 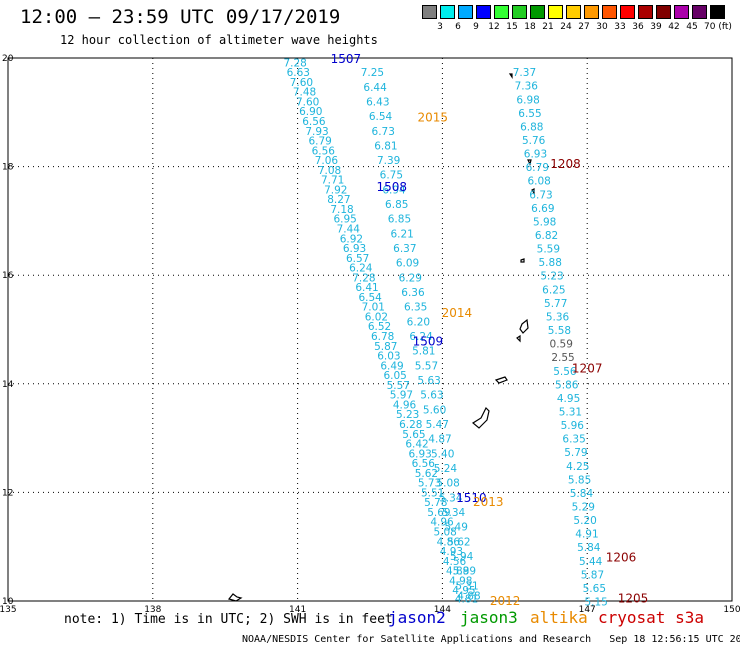 What do you see at coordinates (501, 380) in the screenshot?
I see `rota-outline` at bounding box center [501, 380].